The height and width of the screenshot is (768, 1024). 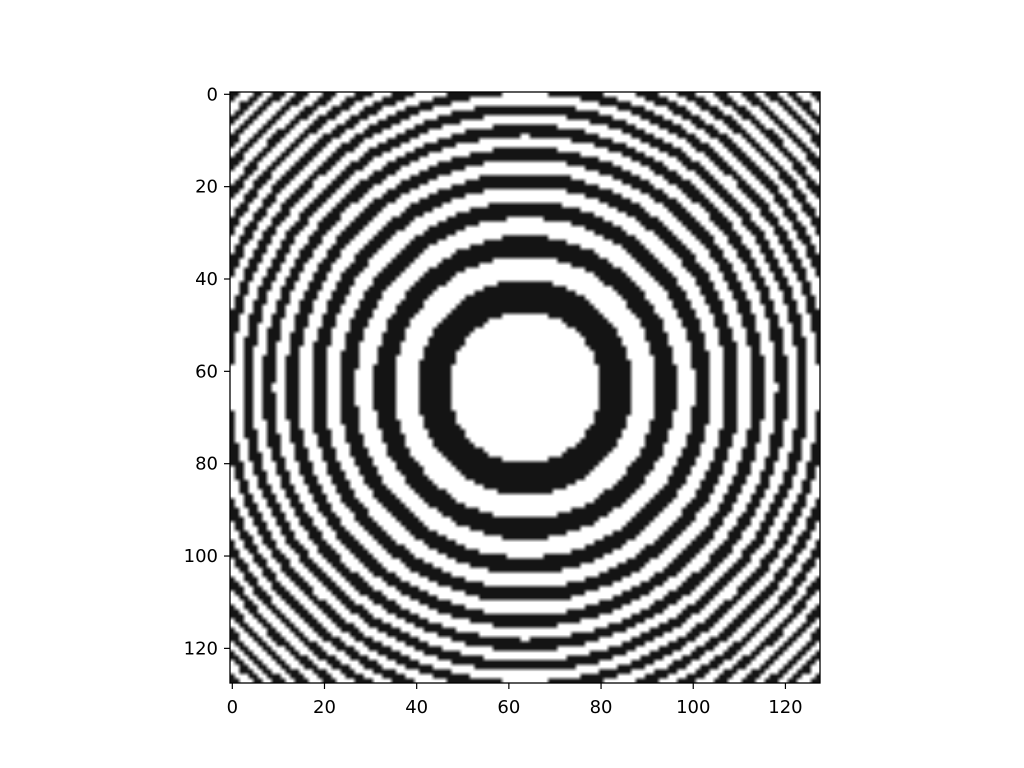 What do you see at coordinates (201, 648) in the screenshot?
I see `y-tick-label: 120` at bounding box center [201, 648].